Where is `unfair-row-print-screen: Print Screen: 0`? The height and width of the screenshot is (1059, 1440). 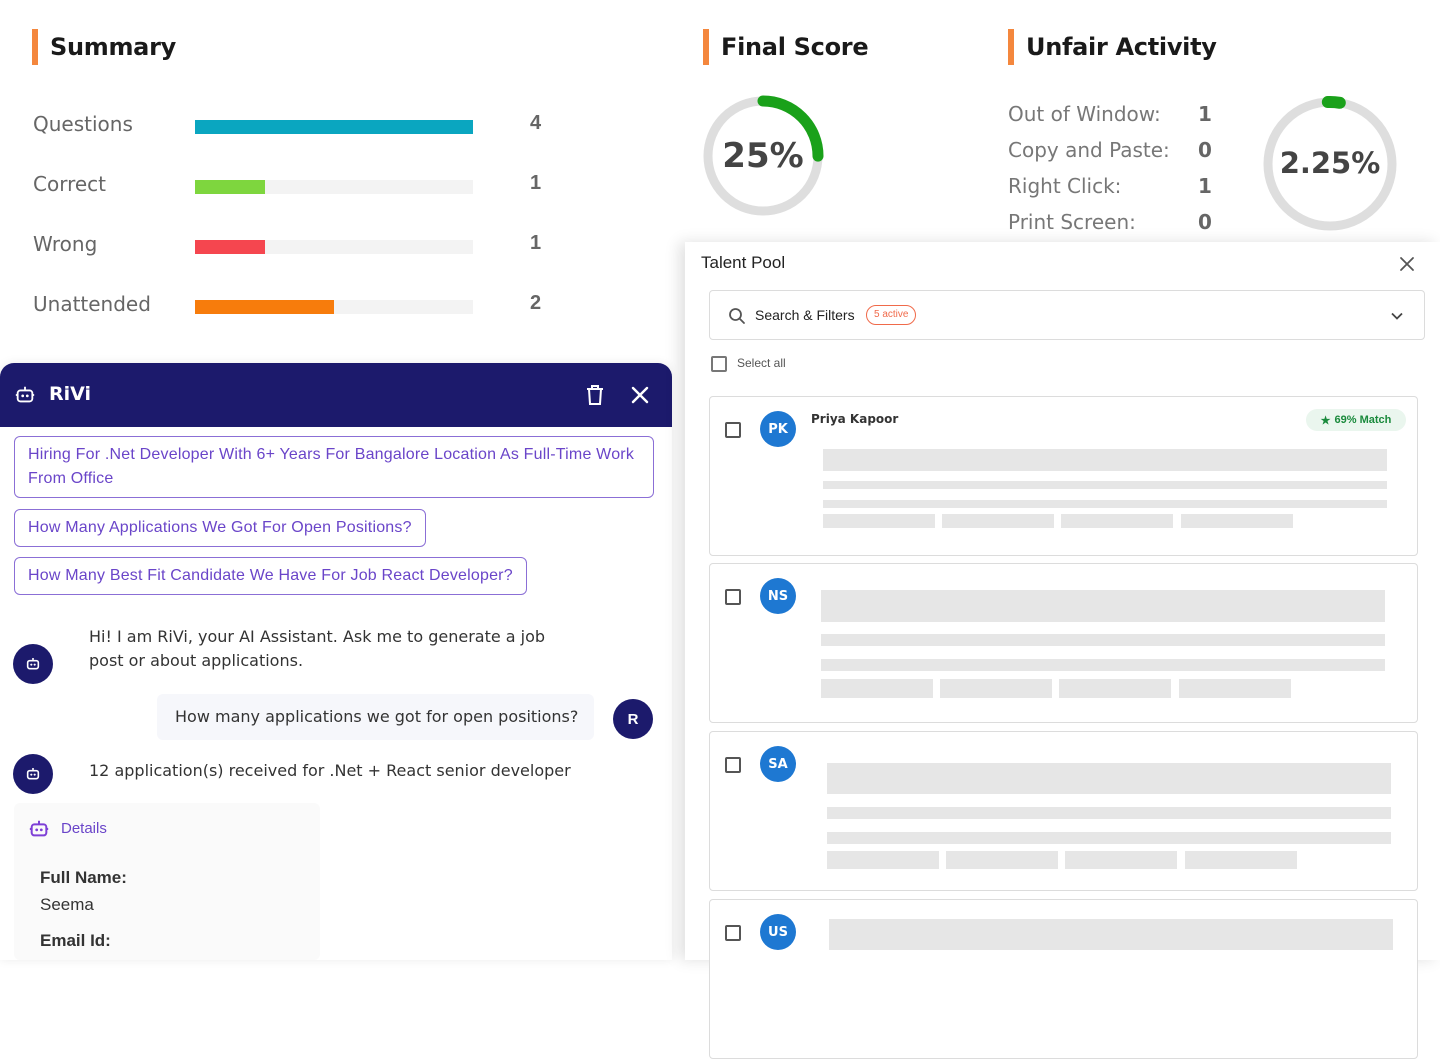 unfair-row-print-screen: Print Screen: 0 is located at coordinates (1118, 225).